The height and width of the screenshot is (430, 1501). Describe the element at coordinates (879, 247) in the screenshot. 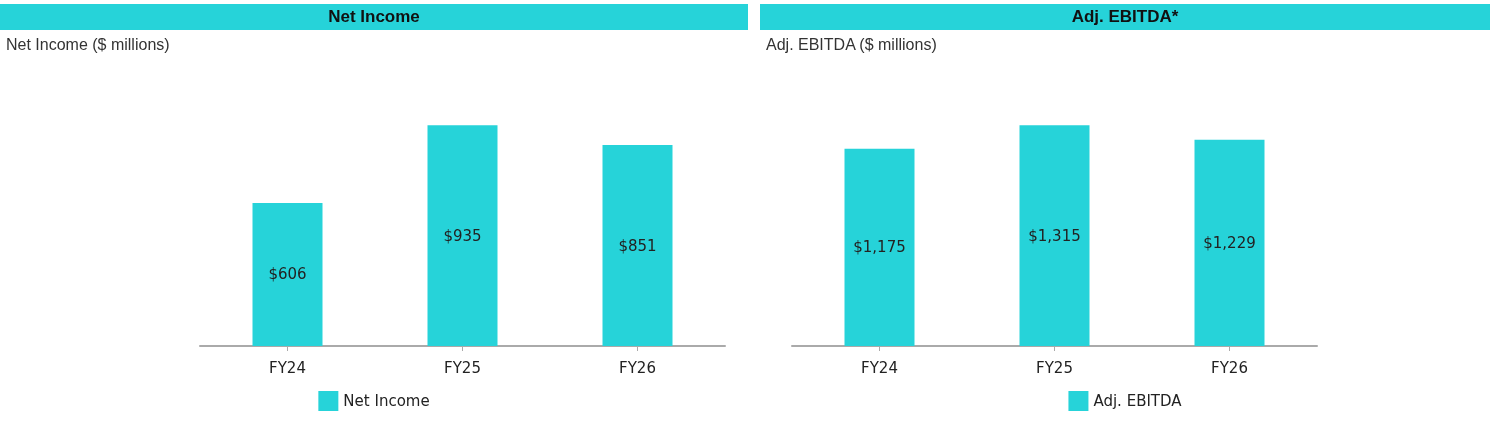

I see `data-label: $1,175` at that location.